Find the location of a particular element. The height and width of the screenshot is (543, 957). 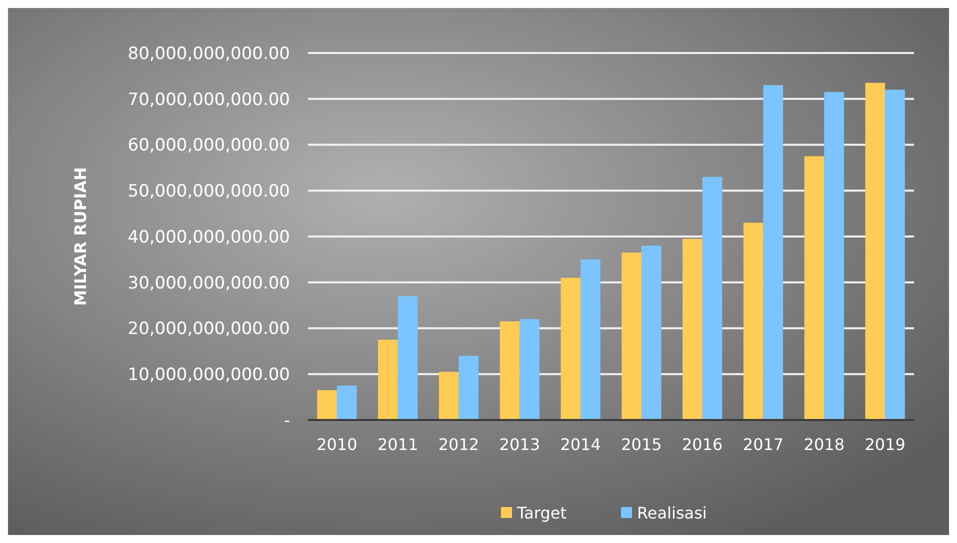

x-tick-label: 2012 is located at coordinates (459, 444).